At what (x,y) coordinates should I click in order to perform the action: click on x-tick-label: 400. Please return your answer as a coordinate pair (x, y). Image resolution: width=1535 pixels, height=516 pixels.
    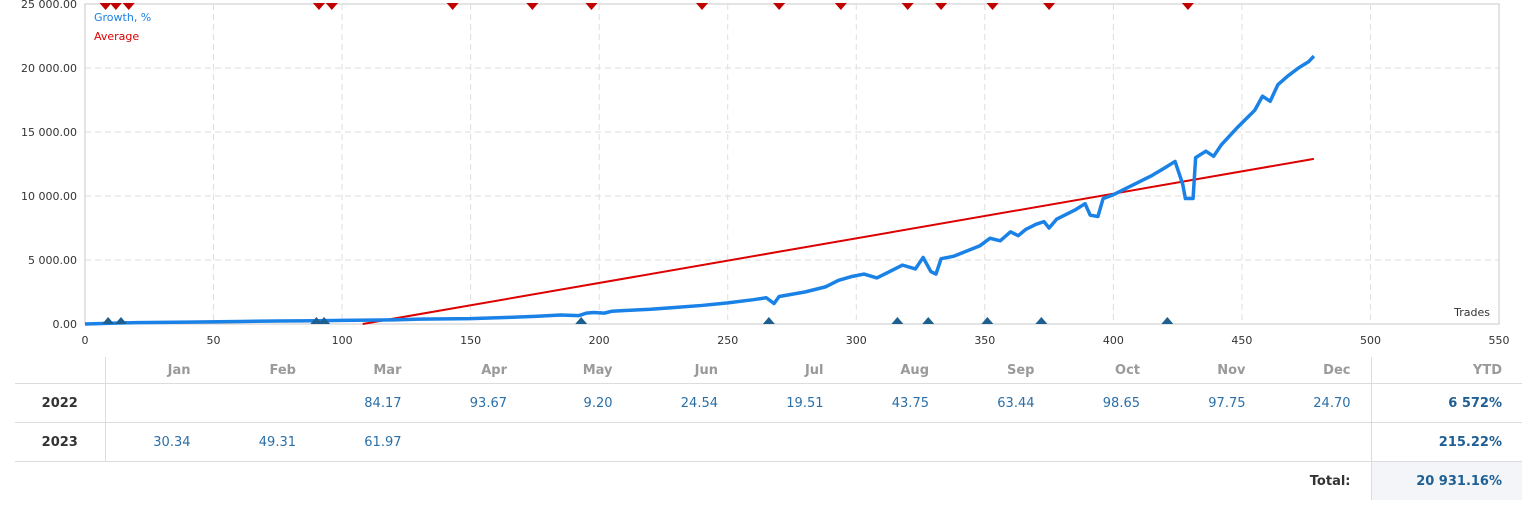
    Looking at the image, I should click on (1113, 340).